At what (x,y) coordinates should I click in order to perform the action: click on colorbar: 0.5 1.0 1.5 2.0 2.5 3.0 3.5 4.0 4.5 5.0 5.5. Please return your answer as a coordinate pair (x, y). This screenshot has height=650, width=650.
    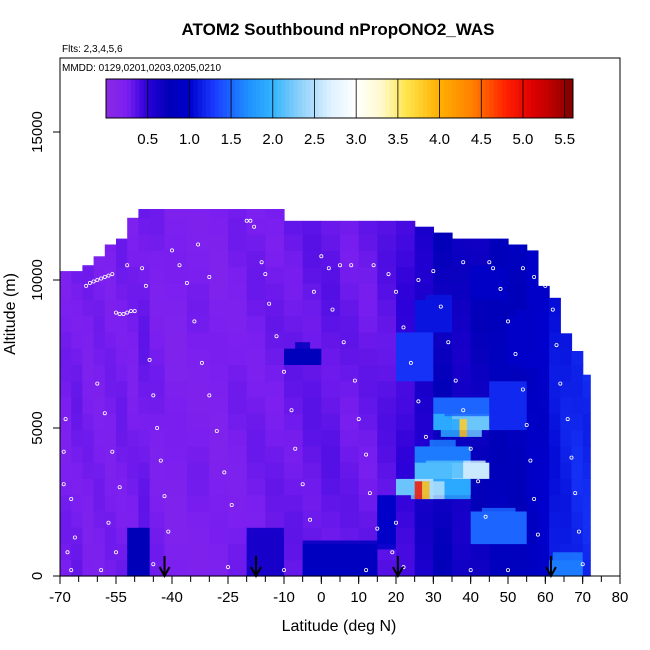
    Looking at the image, I should click on (340, 113).